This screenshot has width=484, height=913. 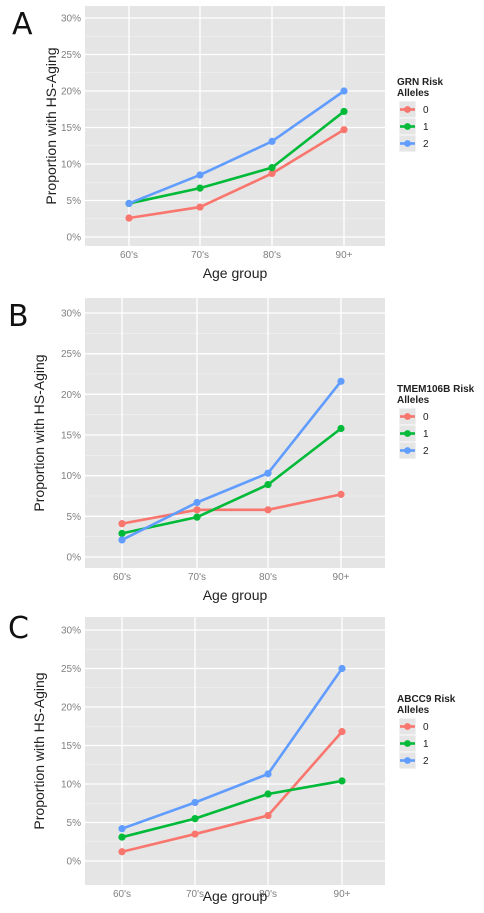 What do you see at coordinates (426, 699) in the screenshot?
I see `legend-title: ABCC9 Risk` at bounding box center [426, 699].